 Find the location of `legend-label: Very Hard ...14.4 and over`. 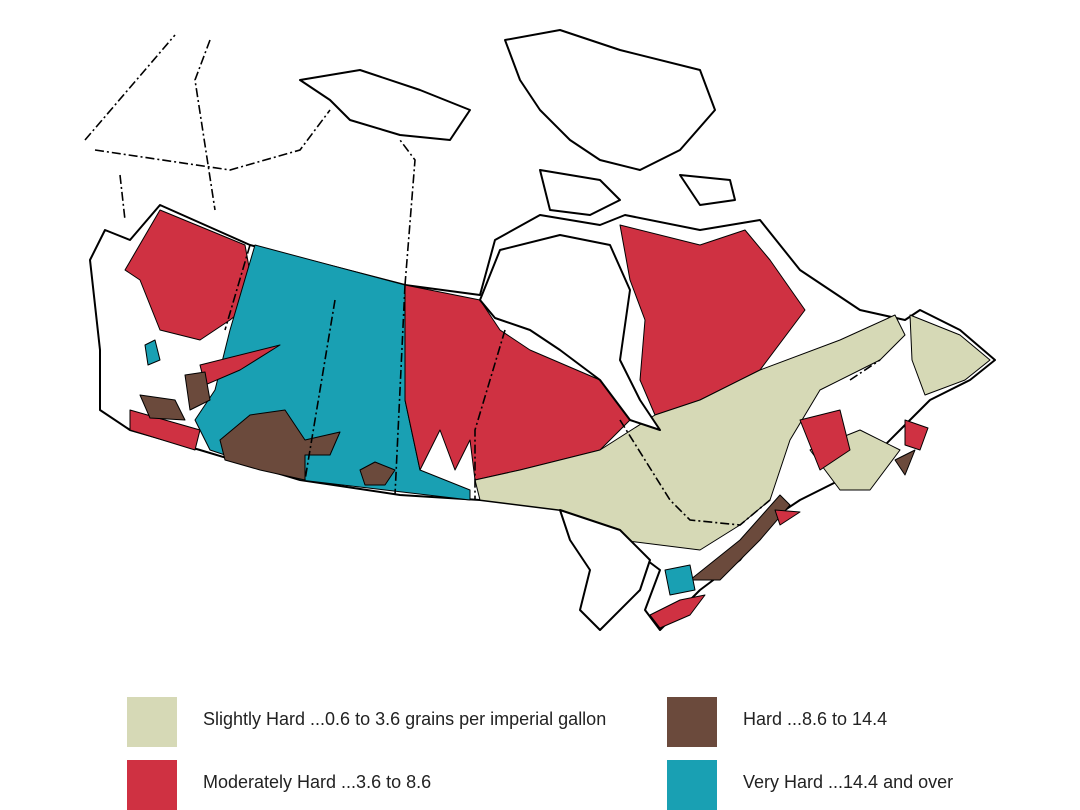

legend-label: Very Hard ...14.4 and over is located at coordinates (848, 782).